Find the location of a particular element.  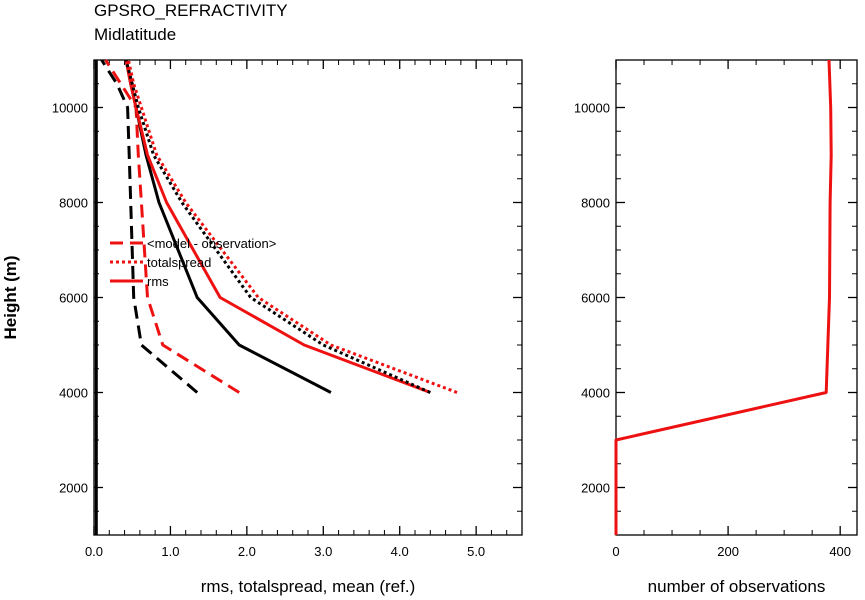

x-tick-label: 400 is located at coordinates (840, 551).